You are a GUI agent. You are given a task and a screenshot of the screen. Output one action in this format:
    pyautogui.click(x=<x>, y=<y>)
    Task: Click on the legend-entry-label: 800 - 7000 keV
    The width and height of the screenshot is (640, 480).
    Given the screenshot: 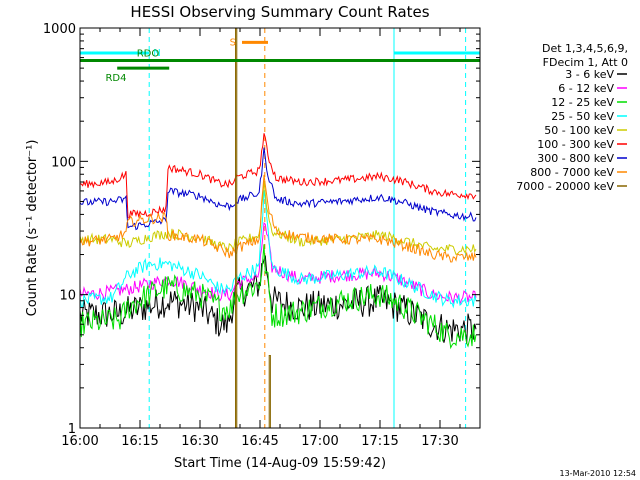 What is the action you would take?
    pyautogui.click(x=572, y=172)
    